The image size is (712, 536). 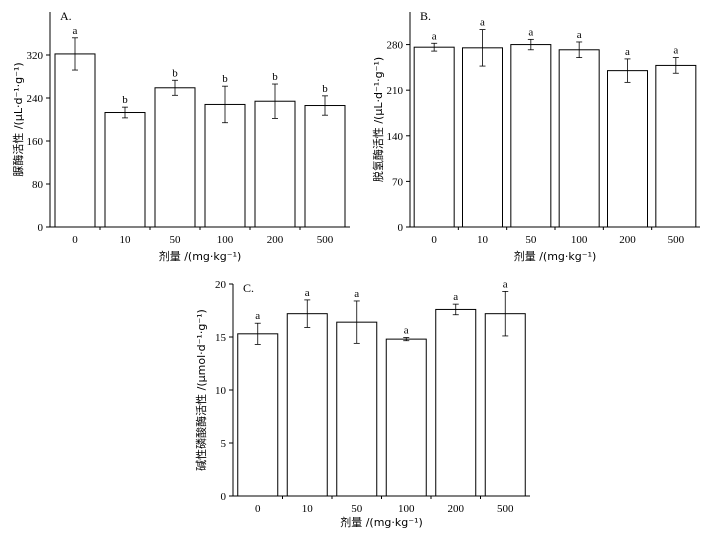 What do you see at coordinates (201, 390) in the screenshot?
I see `y-axis-title: 碱性磷酸酶活性 /(μmol·d⁻¹·g⁻¹)` at bounding box center [201, 390].